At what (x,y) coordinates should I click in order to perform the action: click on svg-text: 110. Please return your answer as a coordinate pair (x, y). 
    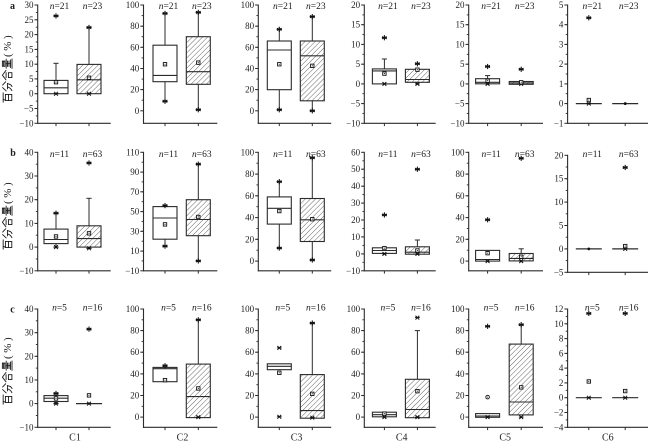
    Looking at the image, I should click on (133, 152).